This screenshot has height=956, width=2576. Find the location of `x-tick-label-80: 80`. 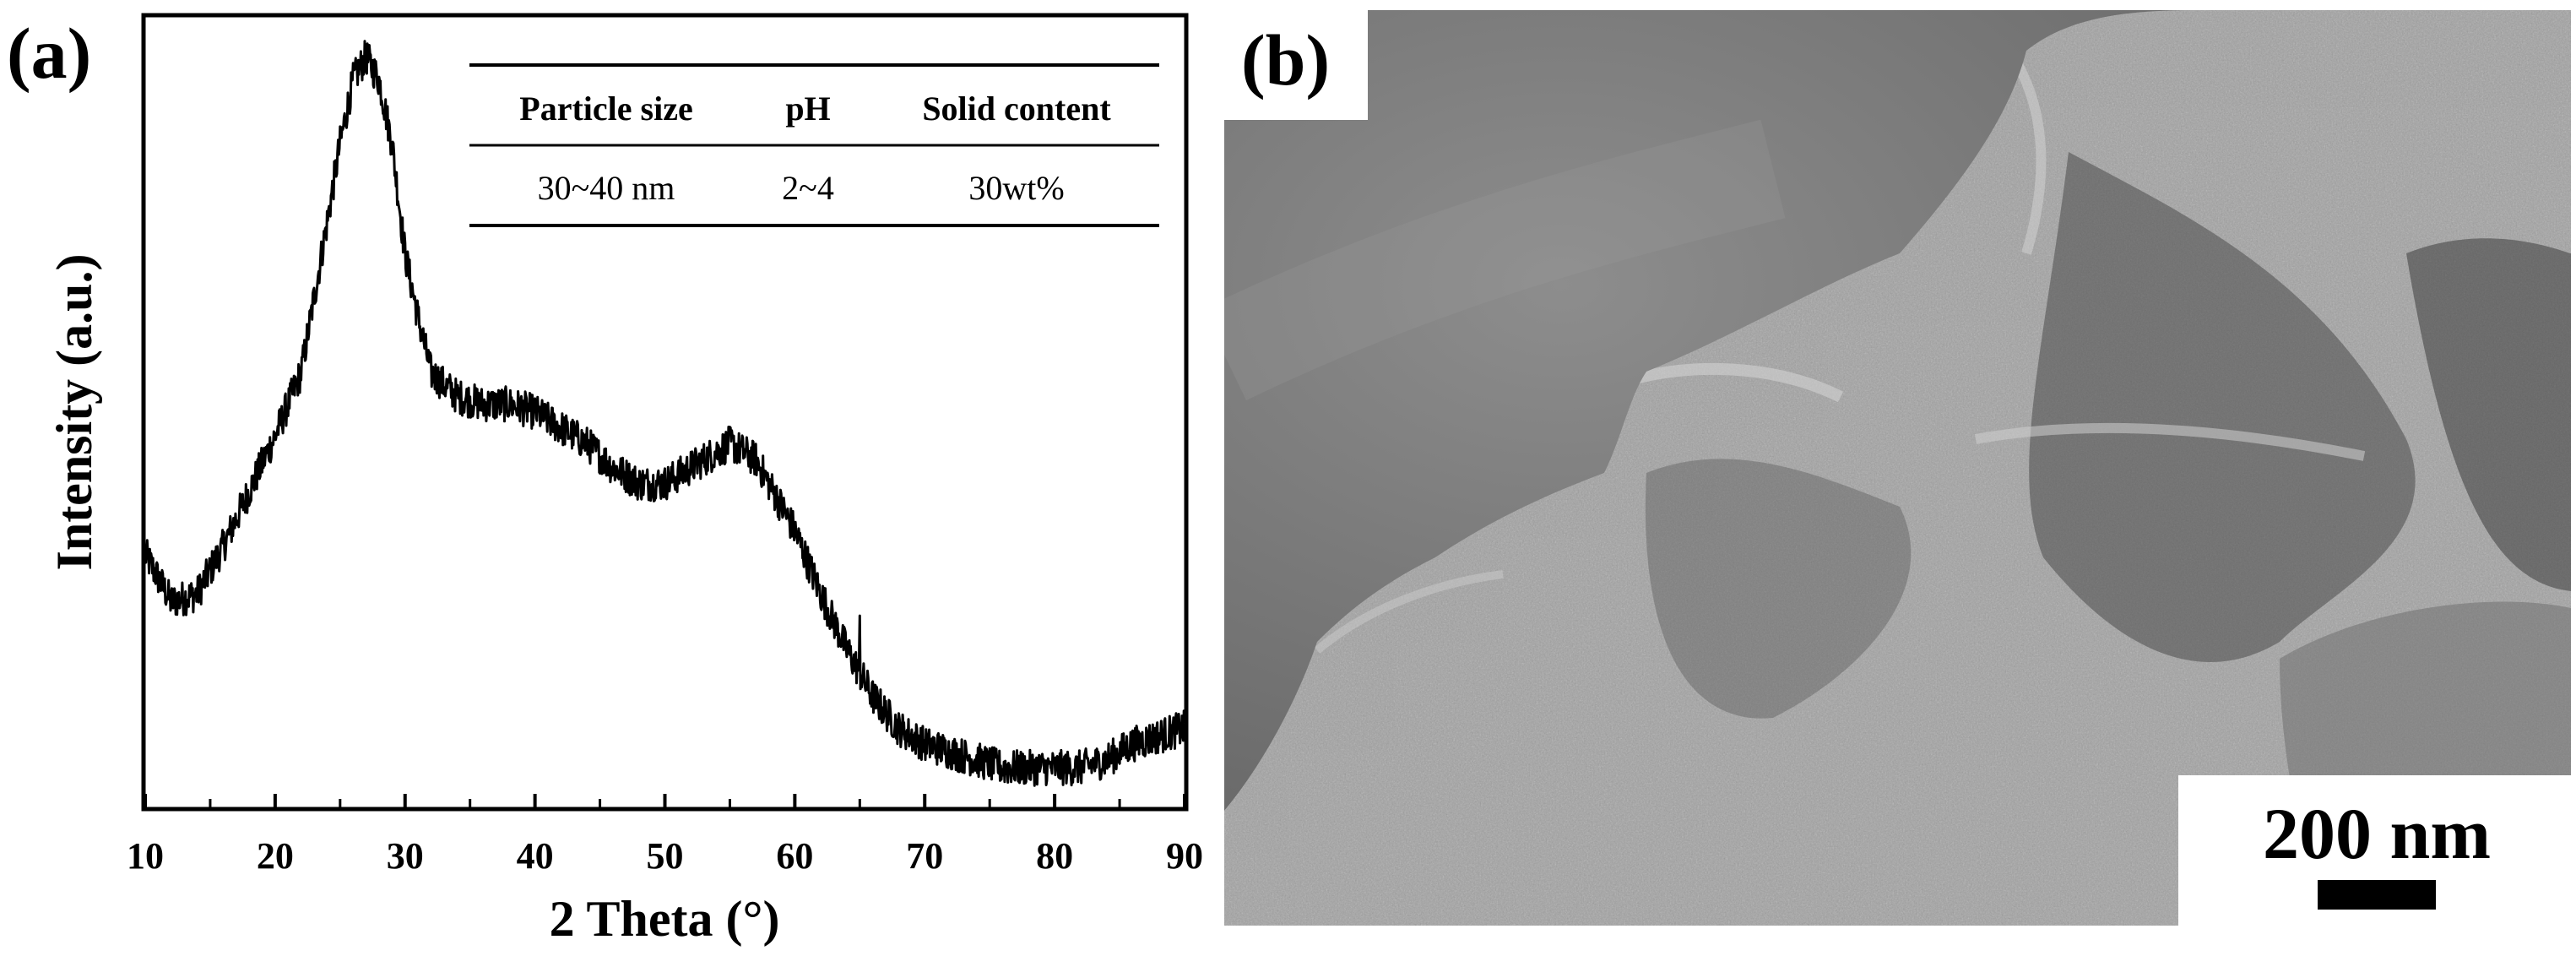

x-tick-label-80: 80 is located at coordinates (1055, 856).